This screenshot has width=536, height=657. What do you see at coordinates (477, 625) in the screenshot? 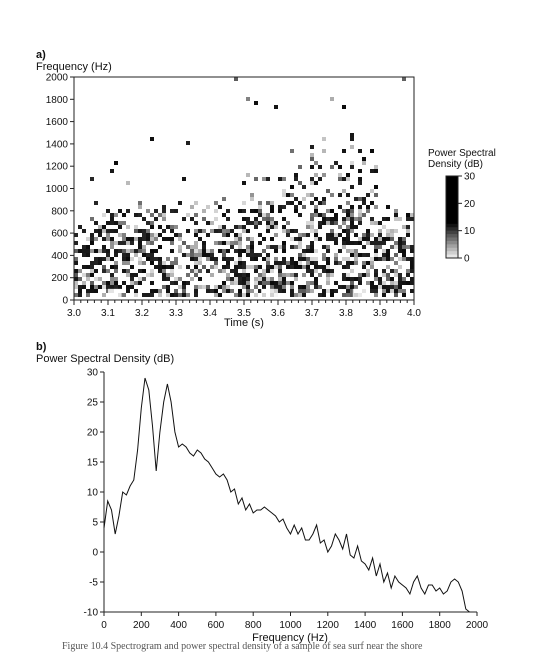
I see `psd-x-tick-label: 2000` at bounding box center [477, 625].